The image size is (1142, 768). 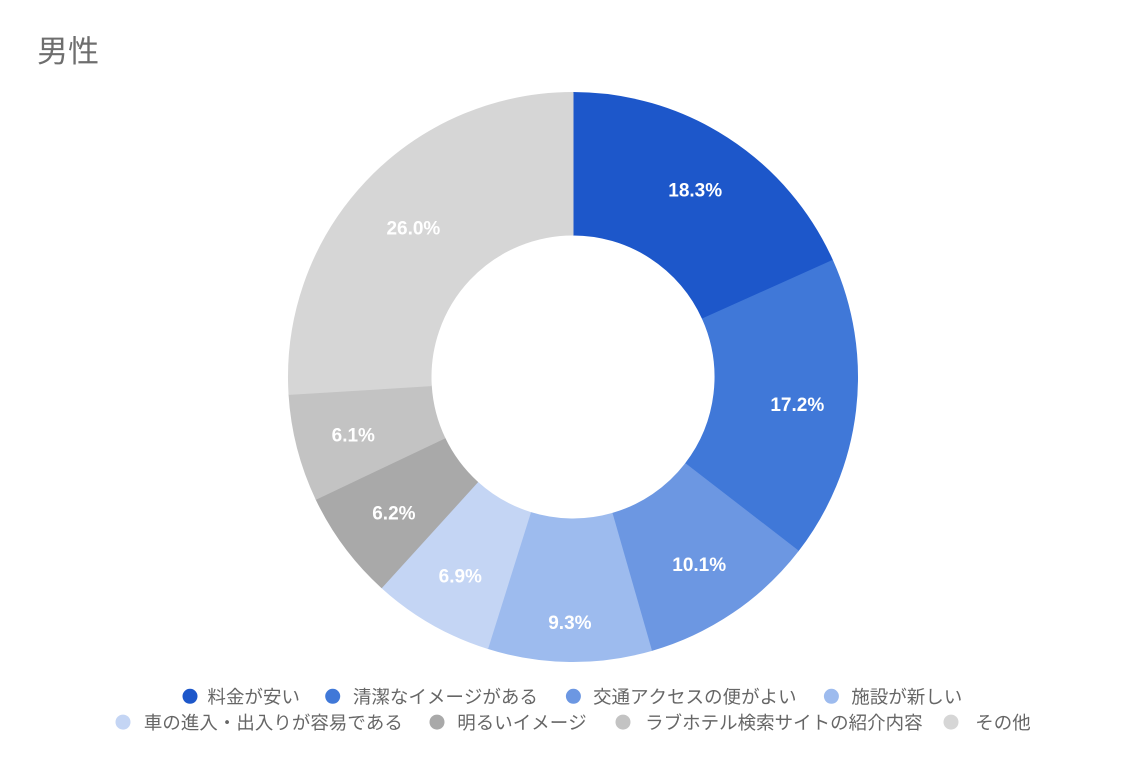 I want to click on svg-text: 17.2%, so click(x=797, y=405).